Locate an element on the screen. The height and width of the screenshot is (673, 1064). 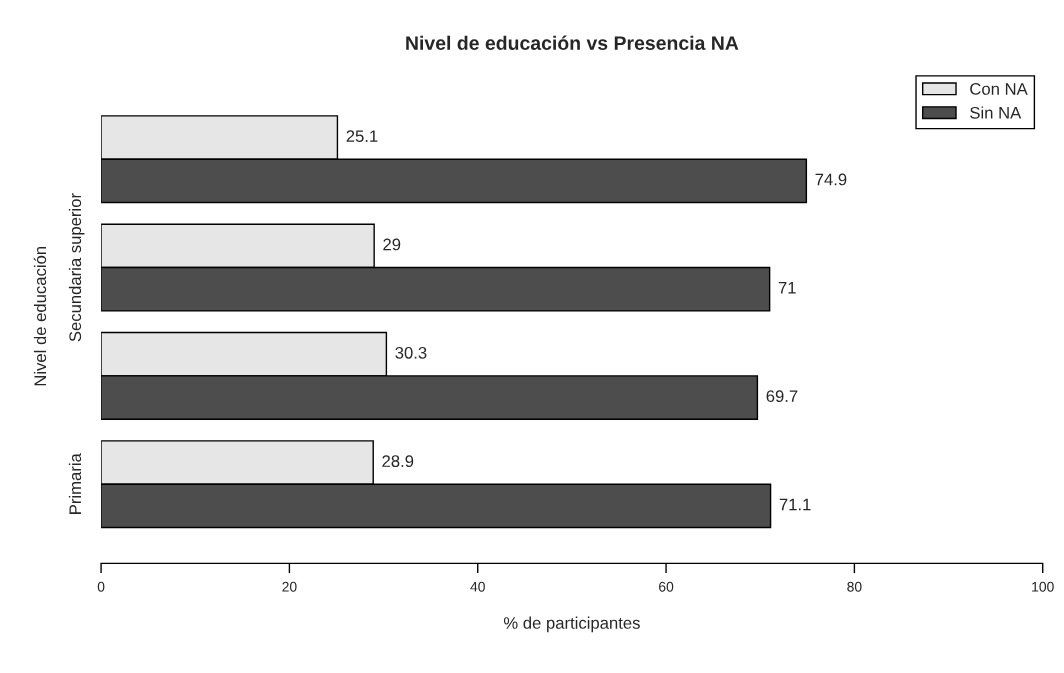
y-tick-label: Primaria is located at coordinates (75, 483).